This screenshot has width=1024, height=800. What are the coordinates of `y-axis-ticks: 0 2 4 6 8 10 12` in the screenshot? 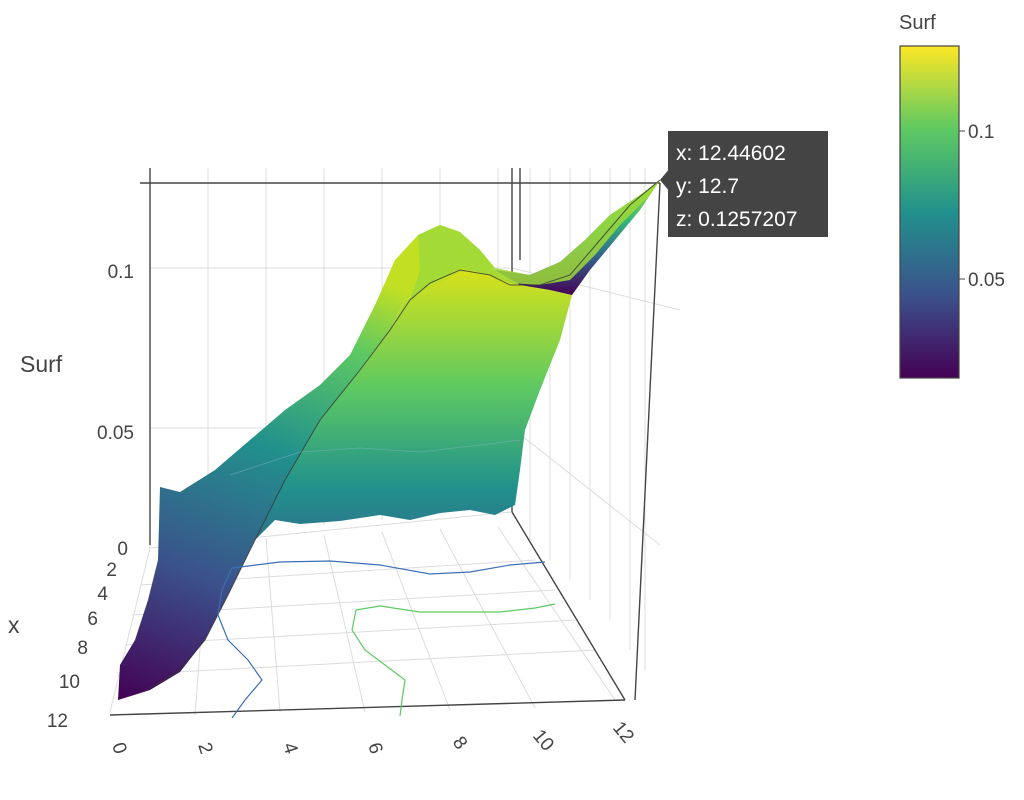 It's located at (372, 737).